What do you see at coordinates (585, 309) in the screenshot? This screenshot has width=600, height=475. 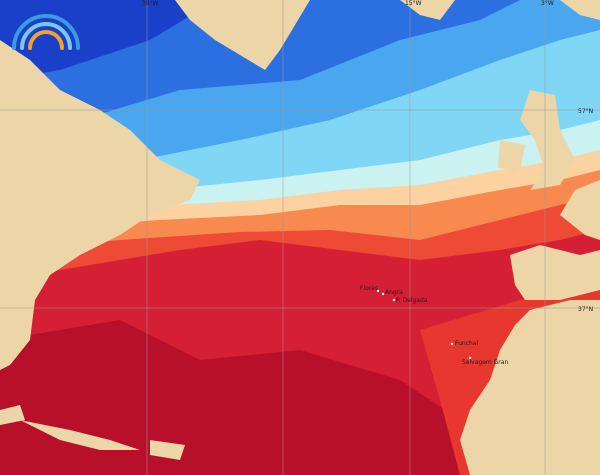 I see `grid-label: 37°N` at bounding box center [585, 309].